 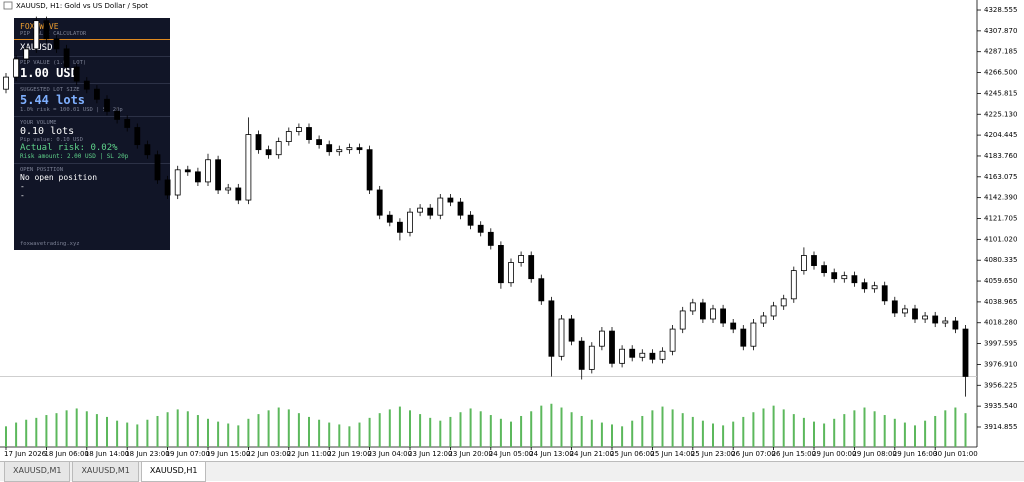 I want to click on y-tick-label: 4059.650, so click(x=1000, y=281).